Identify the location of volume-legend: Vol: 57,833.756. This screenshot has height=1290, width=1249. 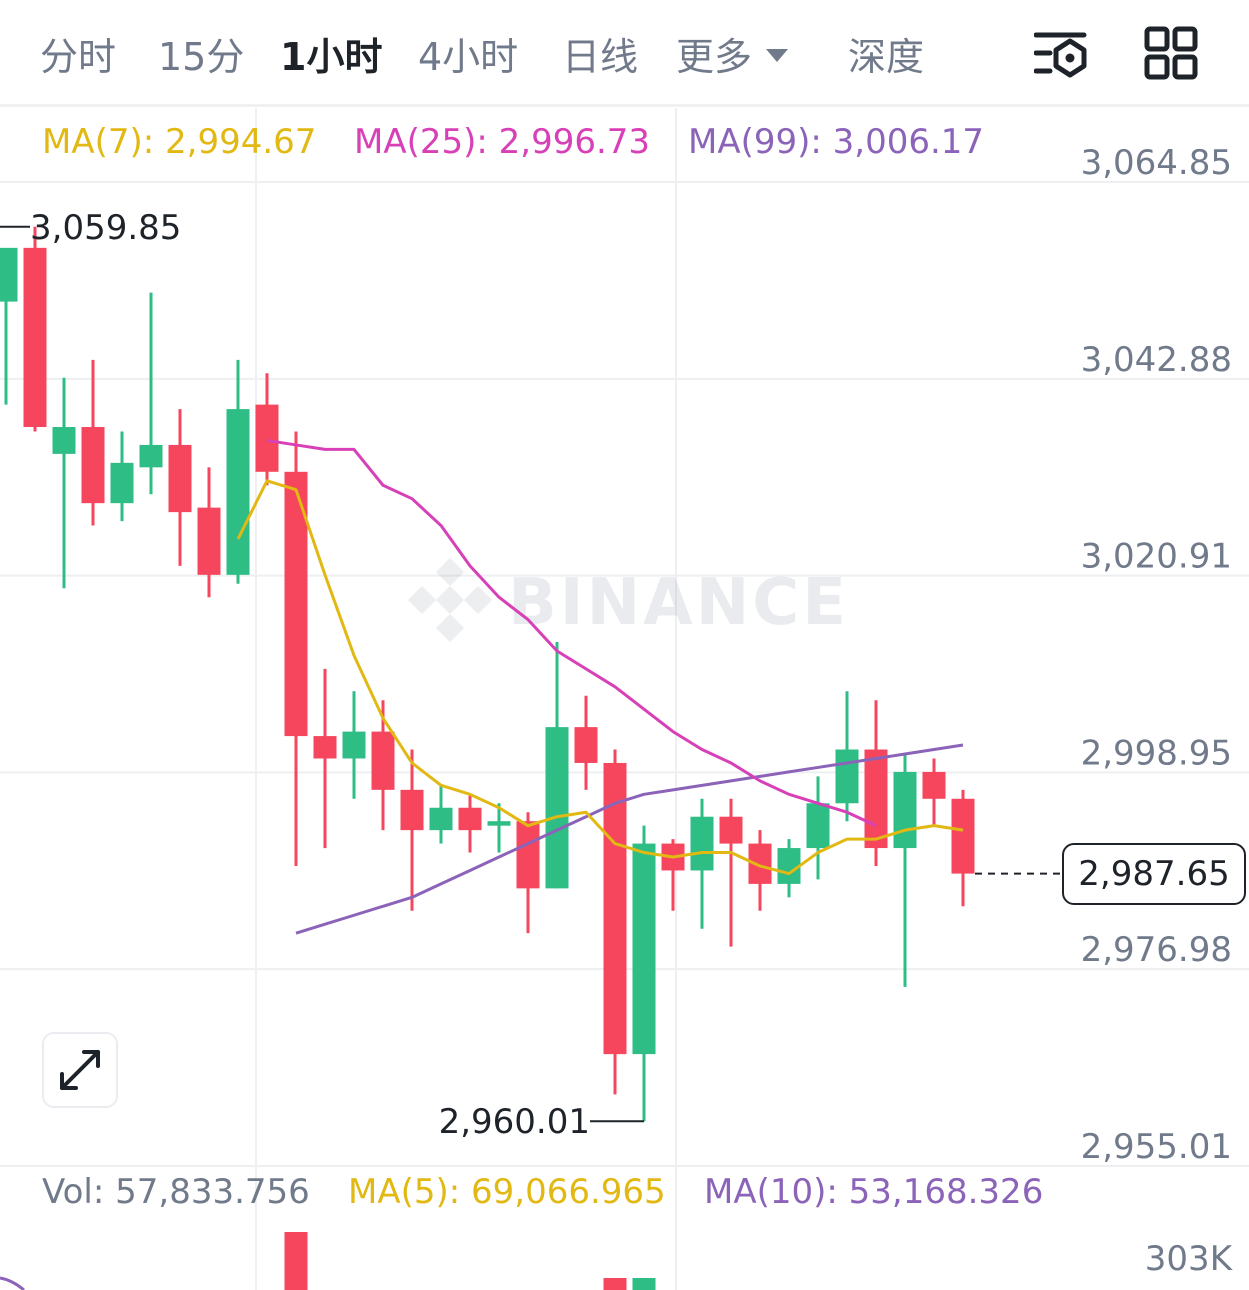
(176, 1192).